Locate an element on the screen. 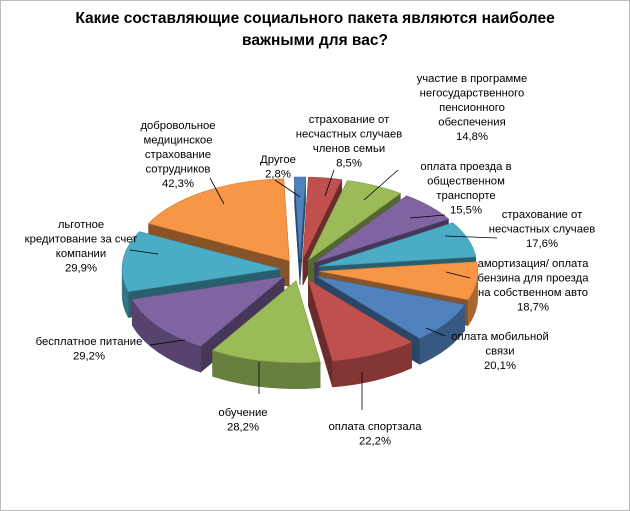  slice-label-9: обучение 28,2% is located at coordinates (242, 420).